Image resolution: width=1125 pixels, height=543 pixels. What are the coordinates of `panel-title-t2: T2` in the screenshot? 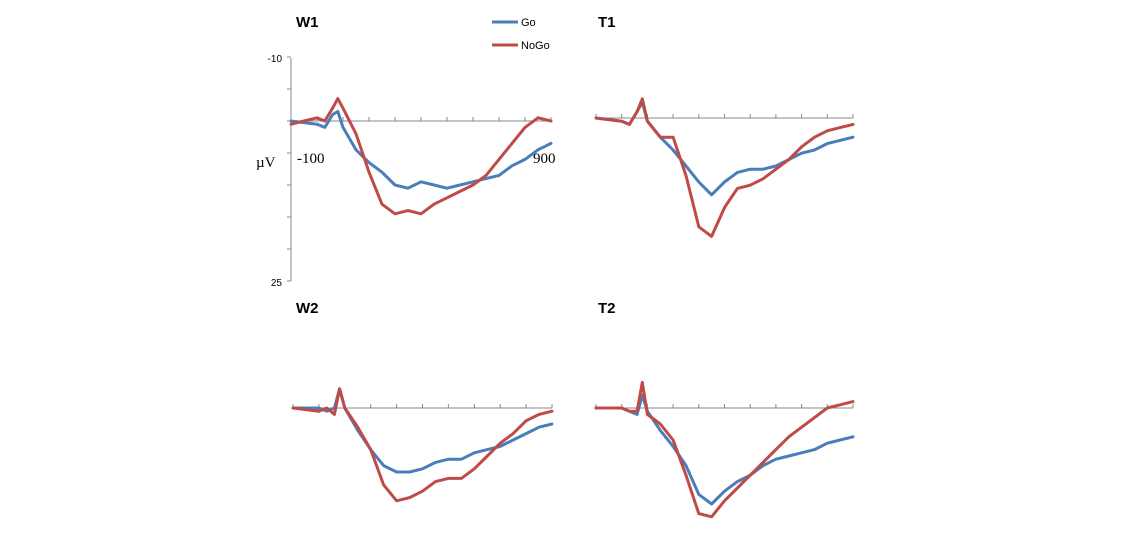 It's located at (607, 308).